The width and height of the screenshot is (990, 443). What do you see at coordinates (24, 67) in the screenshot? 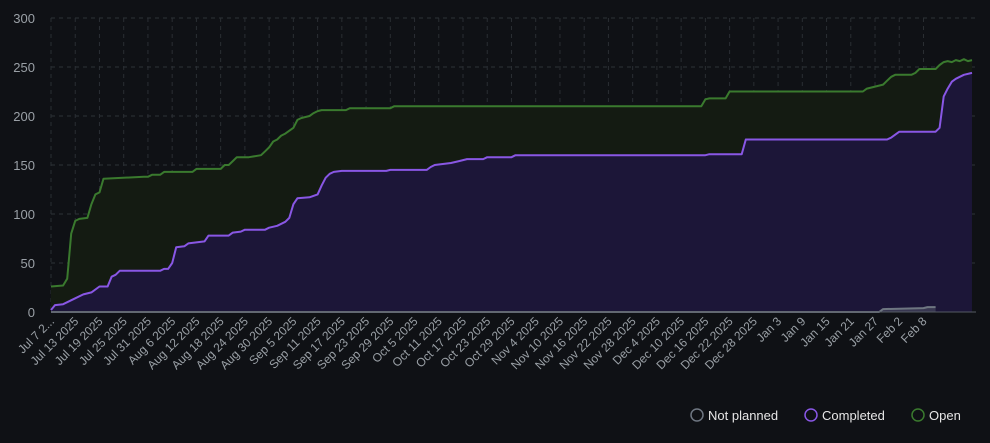
I see `y-tick-label: 250` at bounding box center [24, 67].